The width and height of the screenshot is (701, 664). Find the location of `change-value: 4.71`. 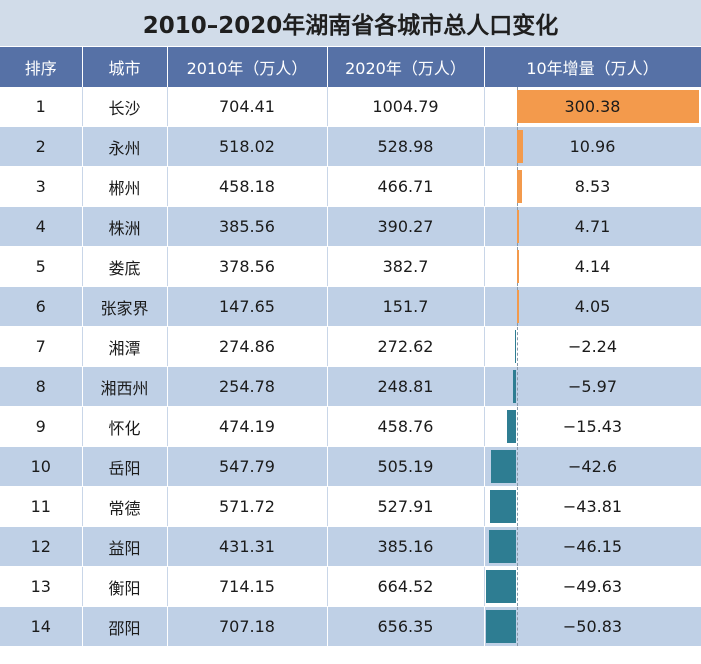

change-value: 4.71 is located at coordinates (592, 226).